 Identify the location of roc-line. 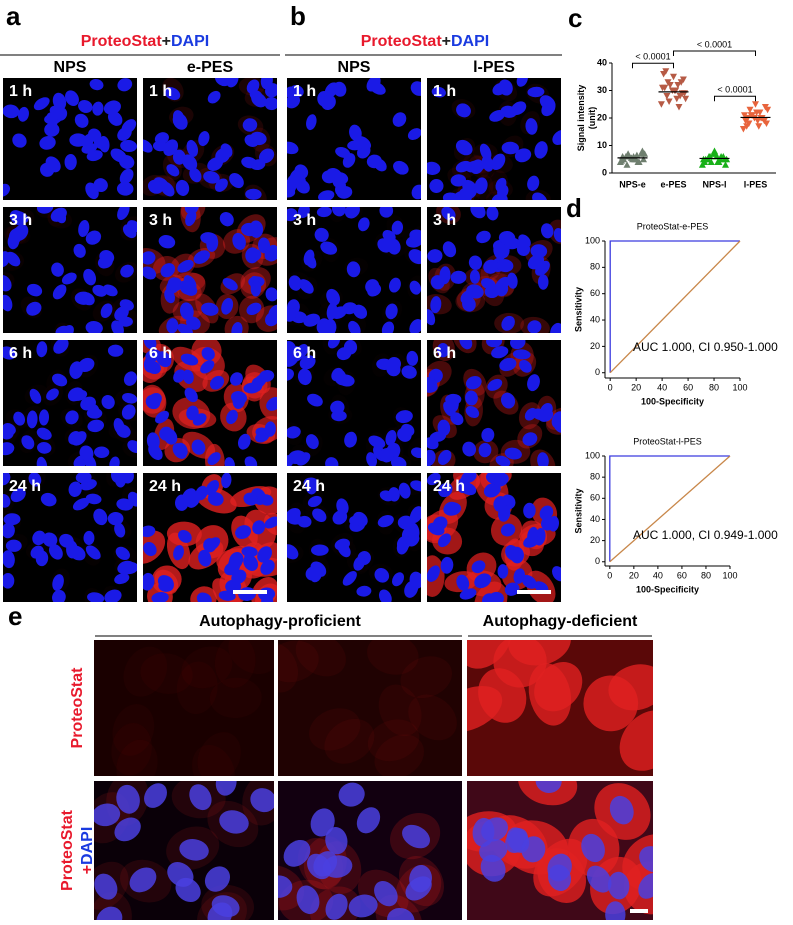
(669, 508).